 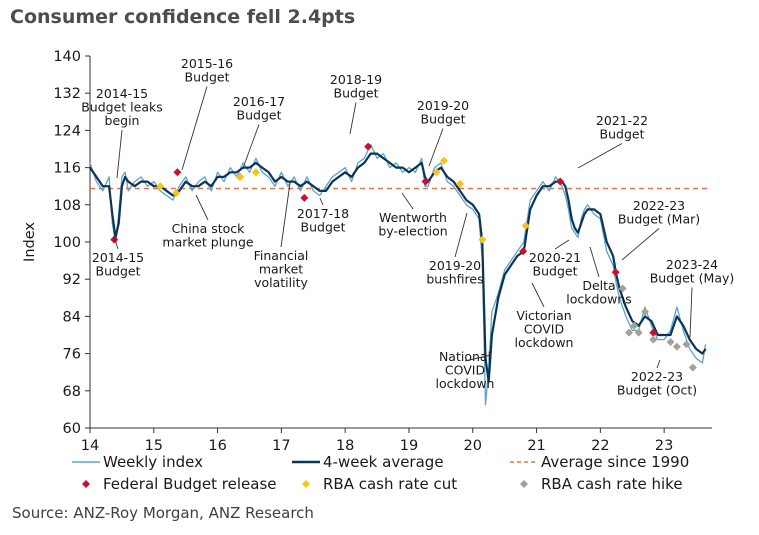 I want to click on y-tick-label: 108, so click(x=67, y=206).